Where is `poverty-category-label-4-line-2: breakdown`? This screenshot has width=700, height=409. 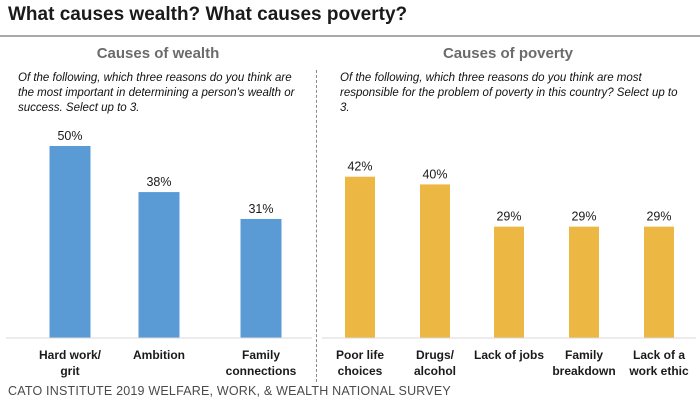
poverty-category-label-4-line-2: breakdown is located at coordinates (583, 371).